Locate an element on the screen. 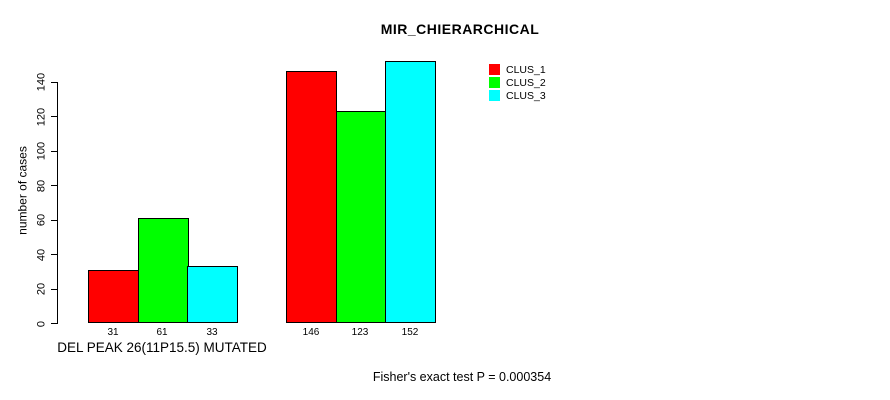 The width and height of the screenshot is (890, 400). bar-clus_1-group1 is located at coordinates (113, 296).